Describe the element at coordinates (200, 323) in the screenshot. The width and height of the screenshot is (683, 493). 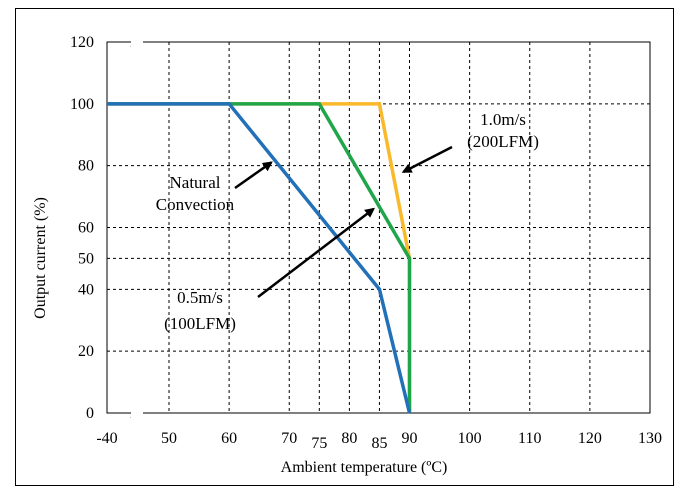
I see `annotation-label: (100LFM)` at that location.